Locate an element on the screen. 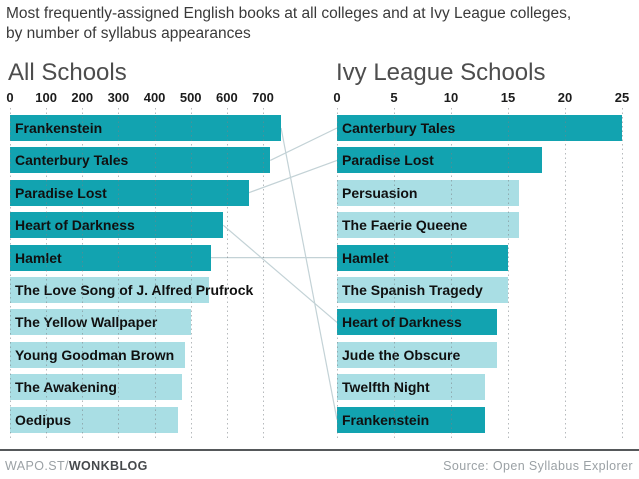  bar-twelfth-night is located at coordinates (411, 387).